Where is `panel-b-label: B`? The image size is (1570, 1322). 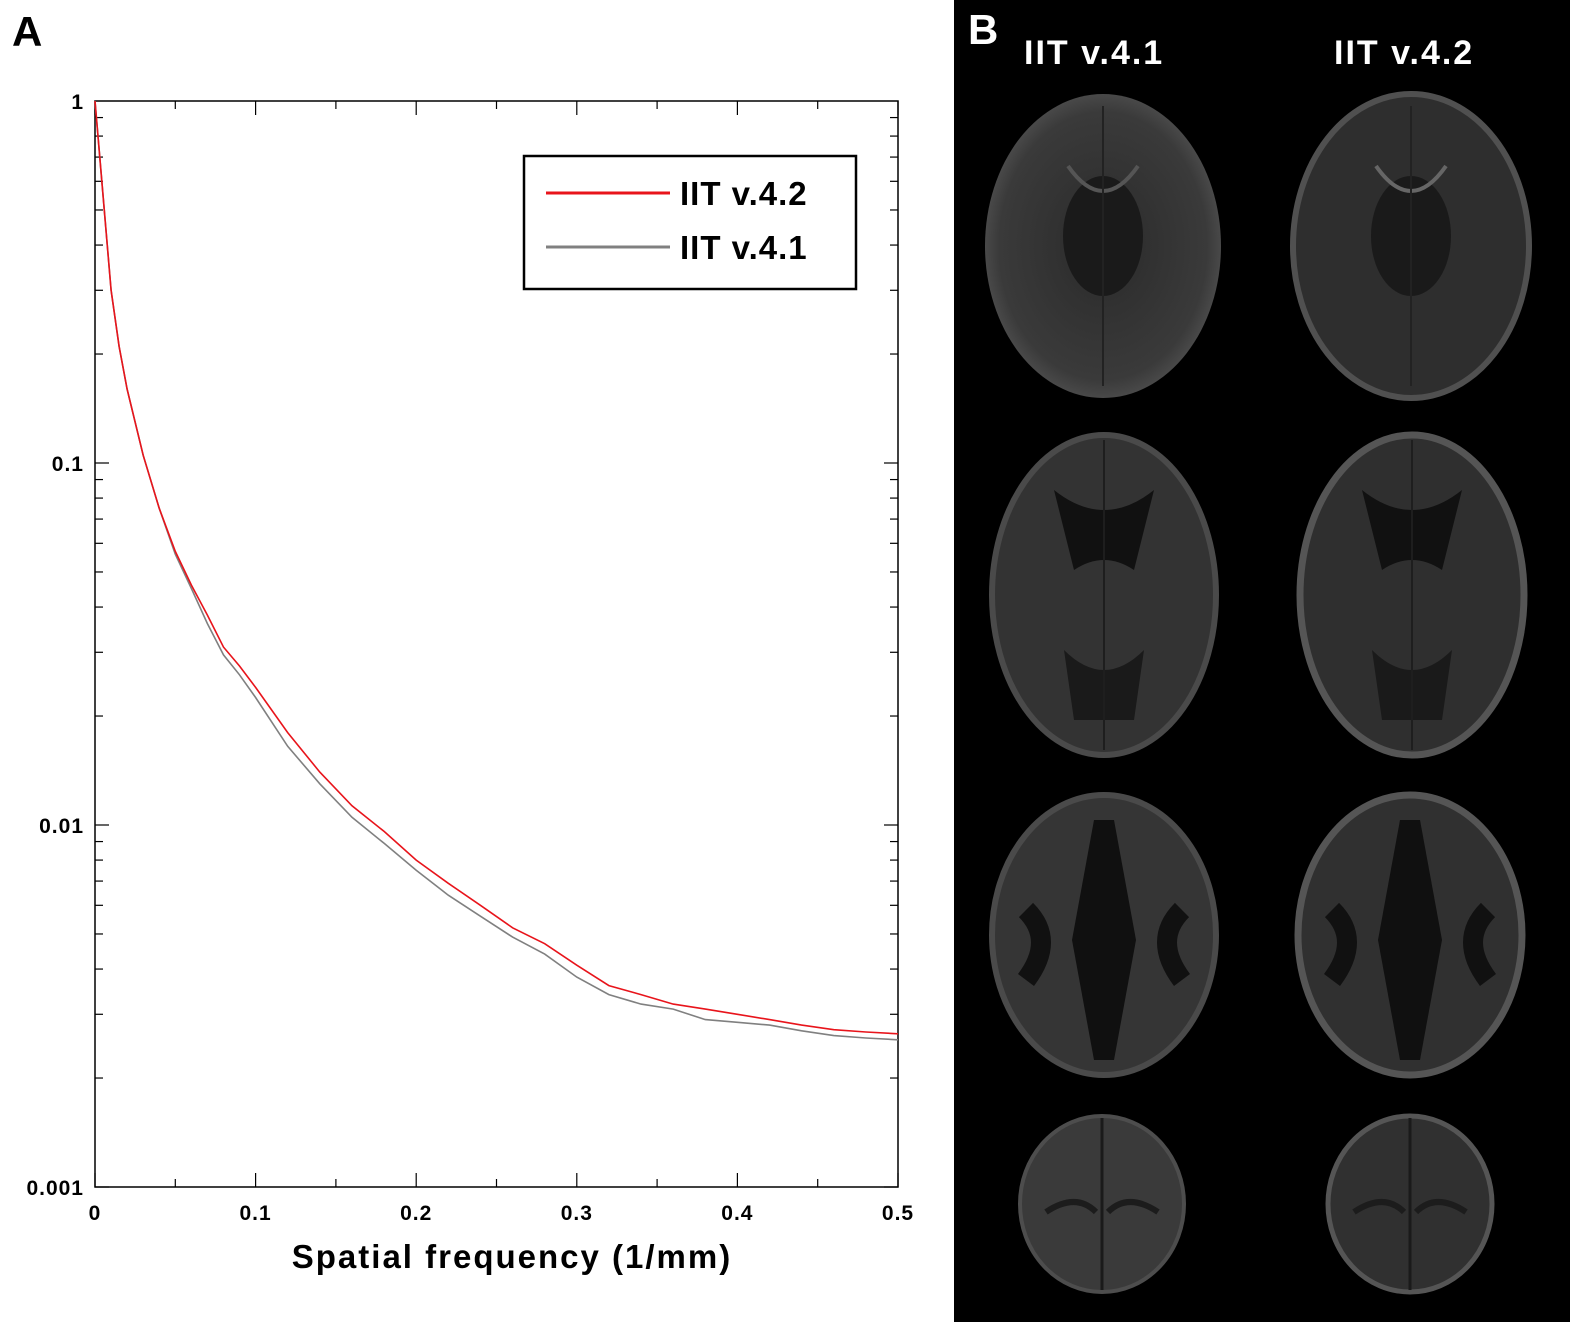
panel-b-label: B is located at coordinates (983, 29).